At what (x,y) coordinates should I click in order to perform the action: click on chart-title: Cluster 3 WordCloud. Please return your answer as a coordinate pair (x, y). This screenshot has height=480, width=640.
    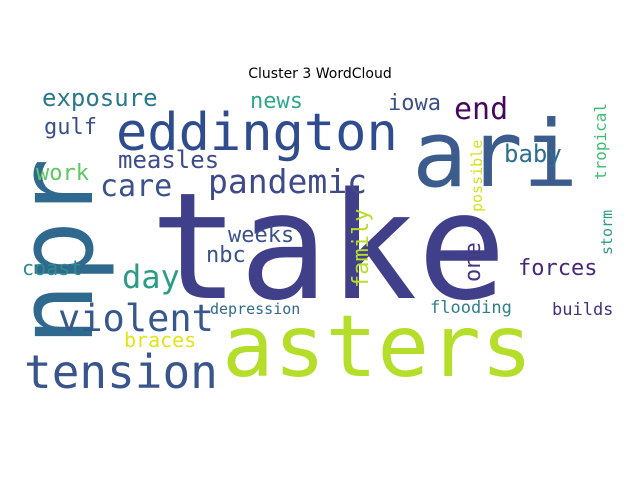
    Looking at the image, I should click on (320, 74).